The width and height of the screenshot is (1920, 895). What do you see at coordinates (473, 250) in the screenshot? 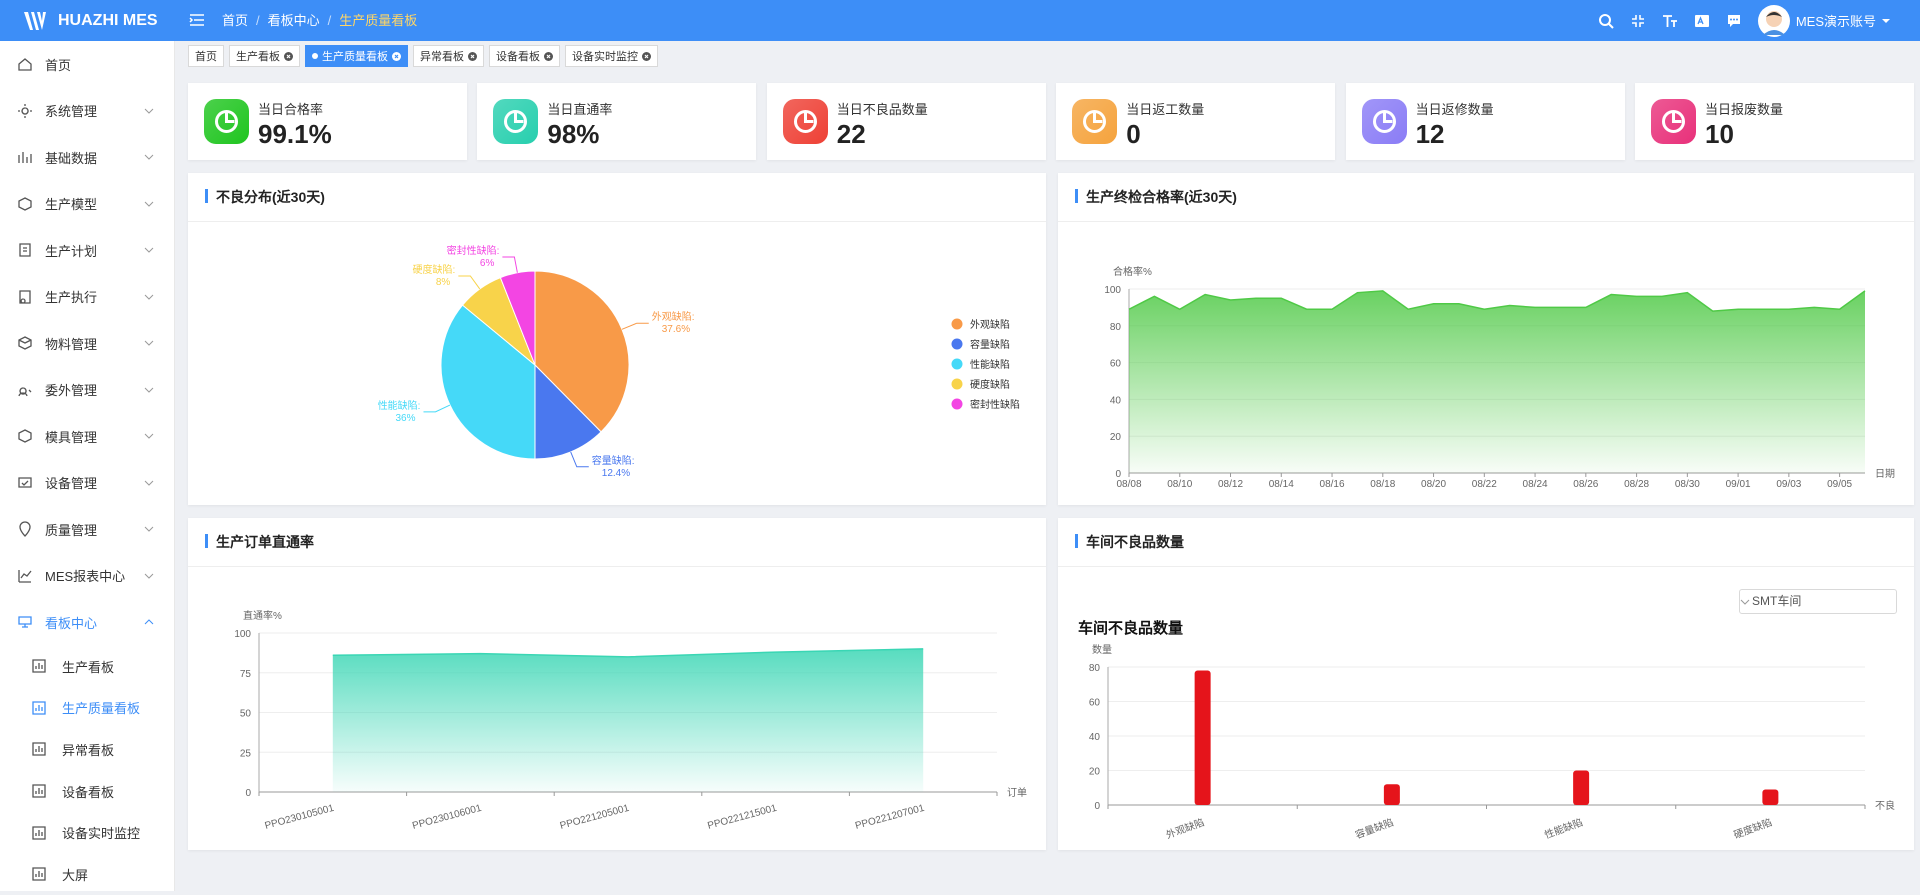
I see `slice-label: 密封性缺陷:` at bounding box center [473, 250].